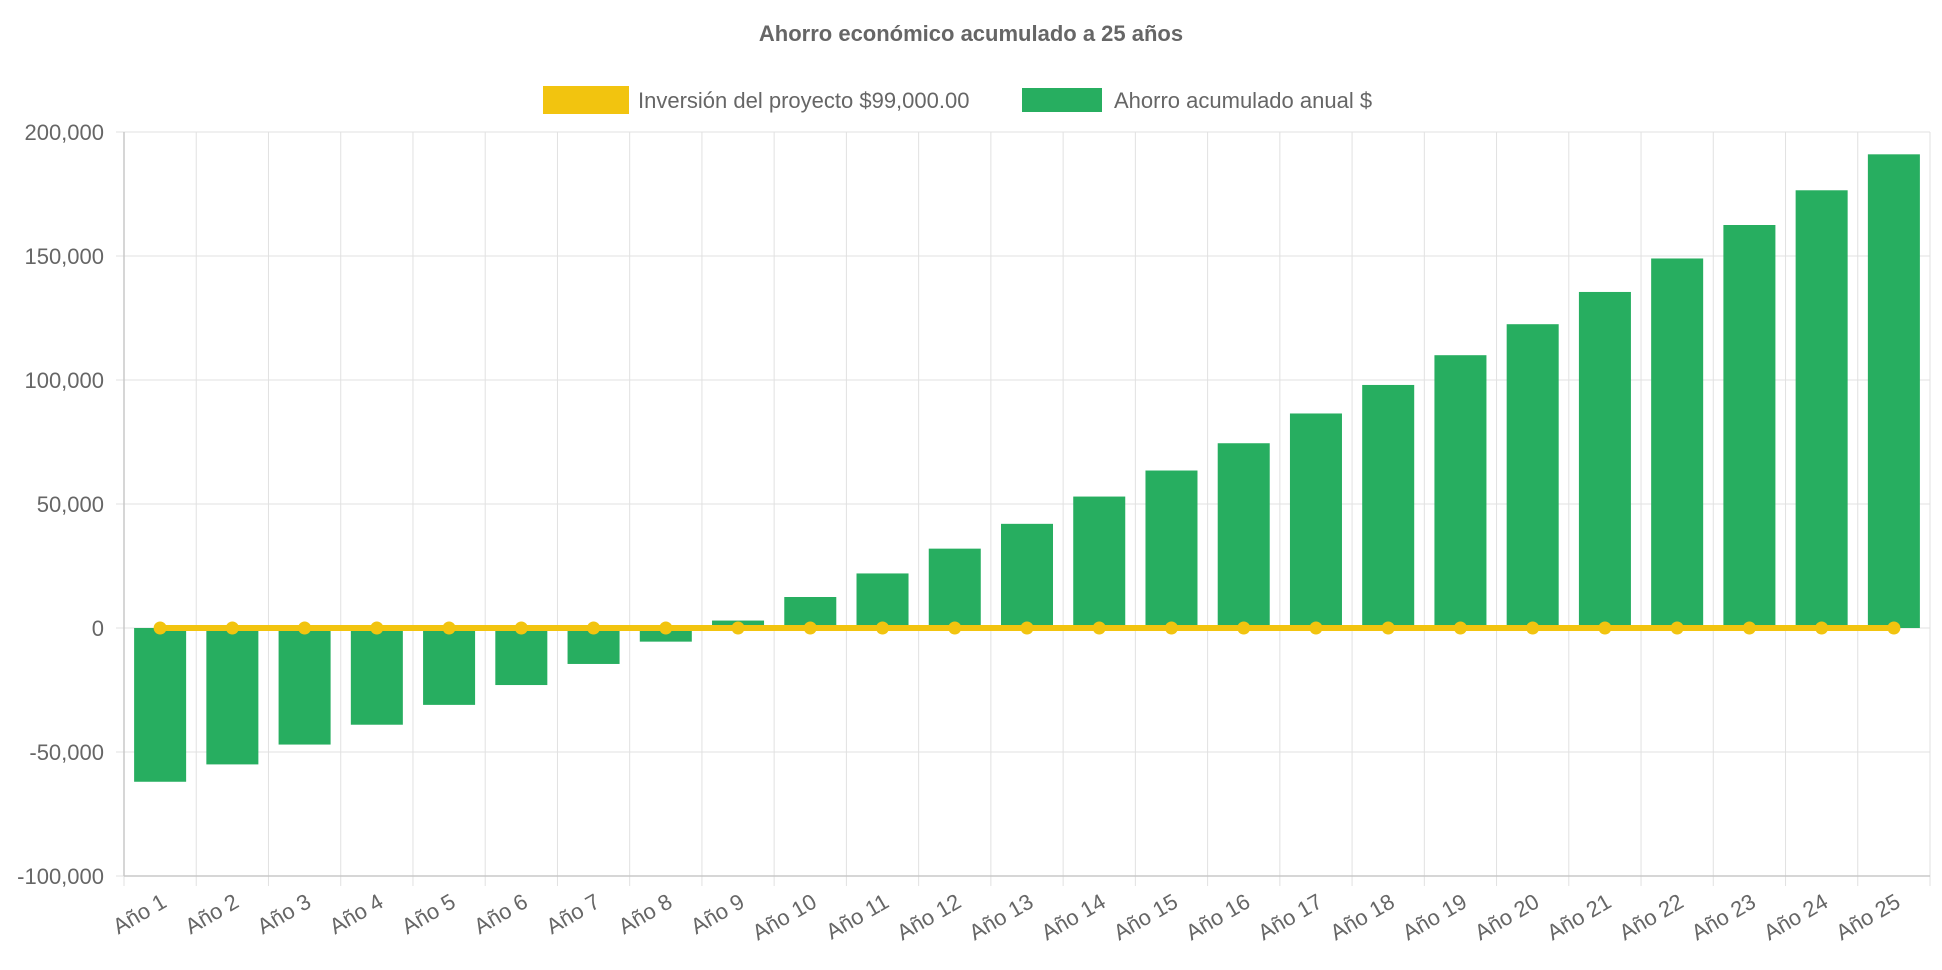  I want to click on x-tick-label: Año 15, so click(1145, 917).